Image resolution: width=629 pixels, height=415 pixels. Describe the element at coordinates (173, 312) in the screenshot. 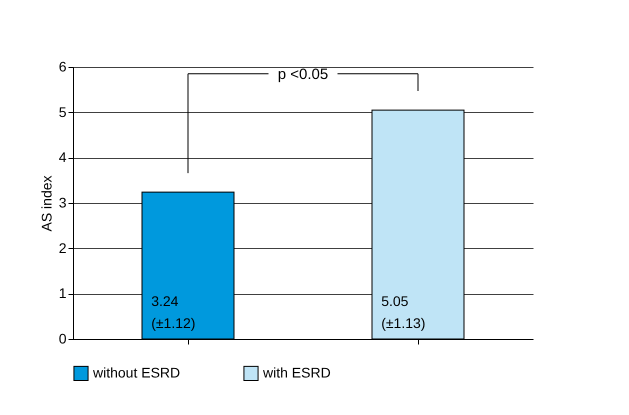

I see `data-label: 3.24 (±1.12)` at that location.